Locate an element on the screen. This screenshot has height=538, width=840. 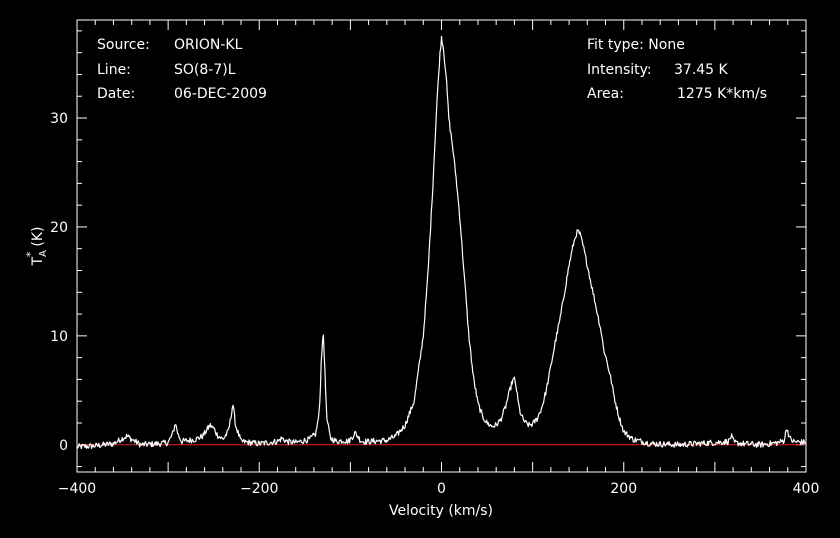
y-tick-label: 0 is located at coordinates (63, 446).